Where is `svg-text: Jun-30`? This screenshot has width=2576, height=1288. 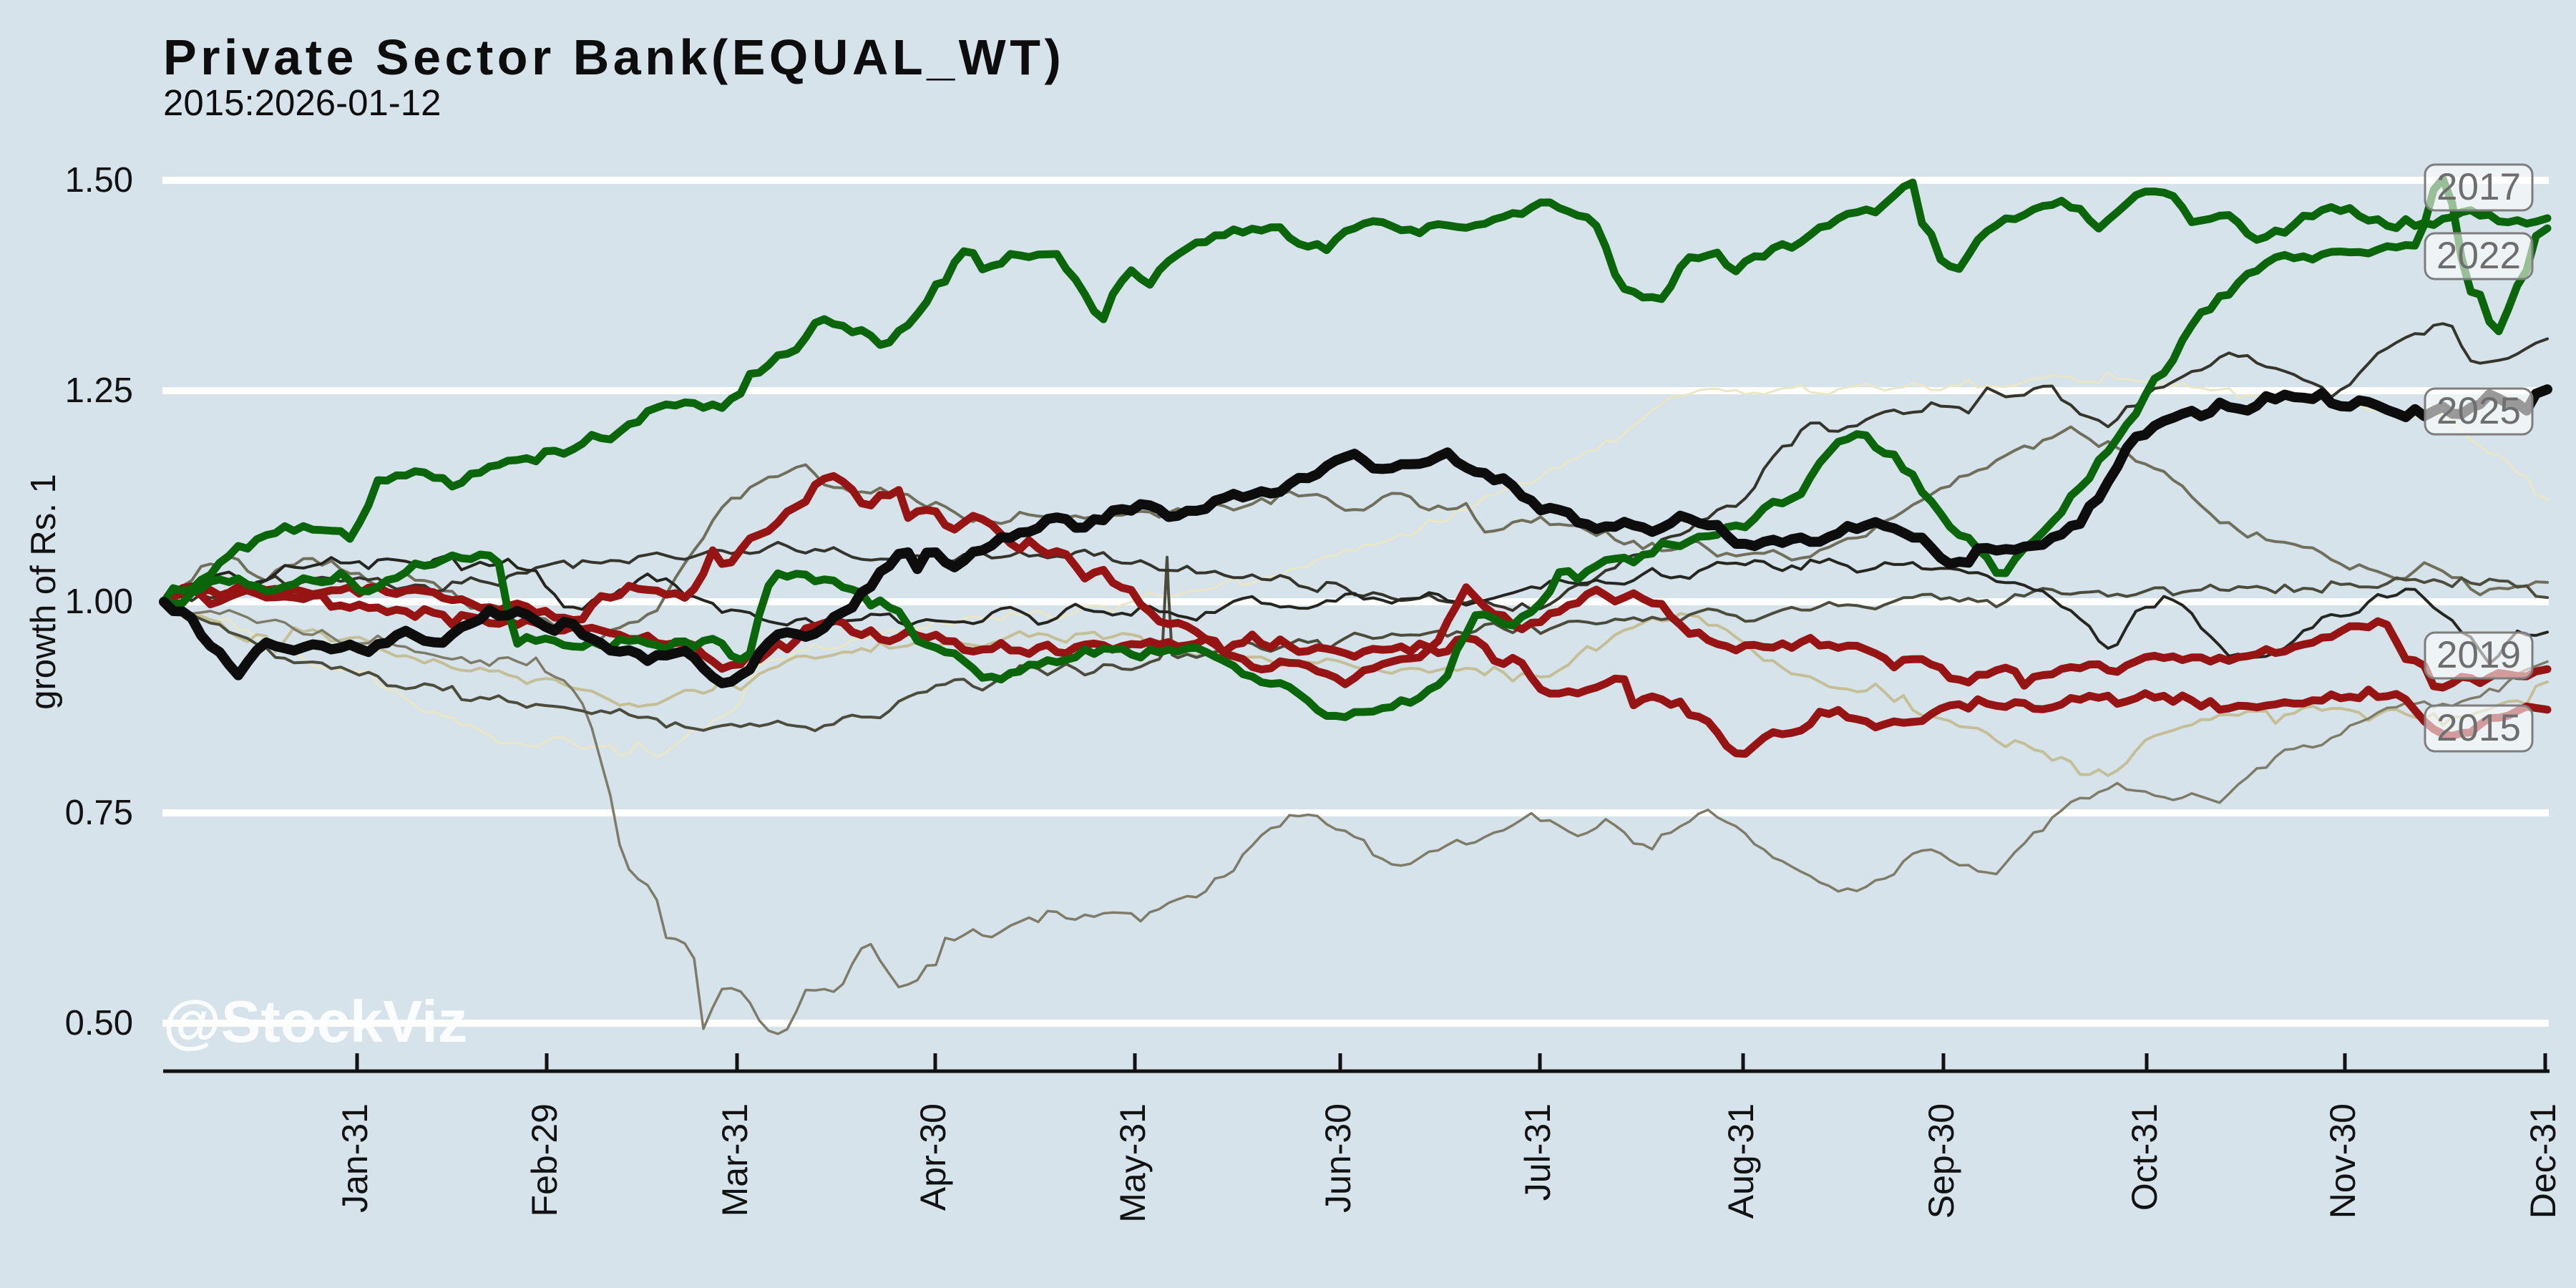
svg-text: Jun-30 is located at coordinates (1338, 1158).